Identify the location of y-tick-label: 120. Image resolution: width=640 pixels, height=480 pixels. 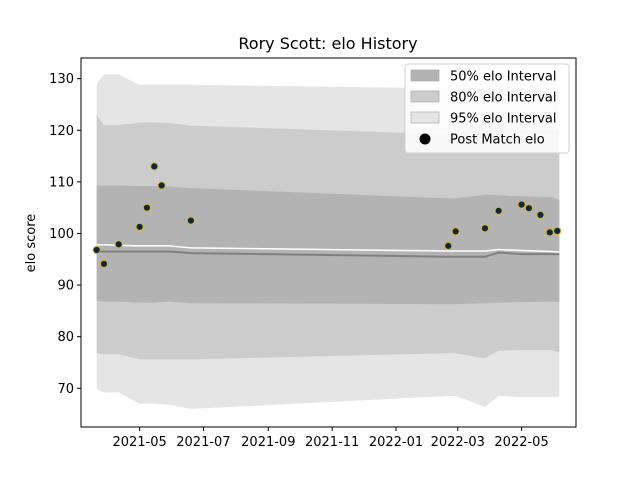
(61, 131).